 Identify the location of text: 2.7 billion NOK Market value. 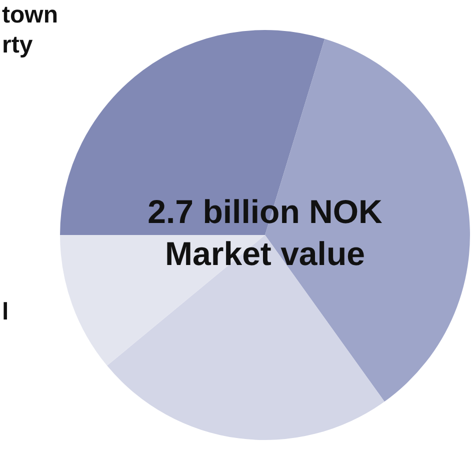
(265, 232).